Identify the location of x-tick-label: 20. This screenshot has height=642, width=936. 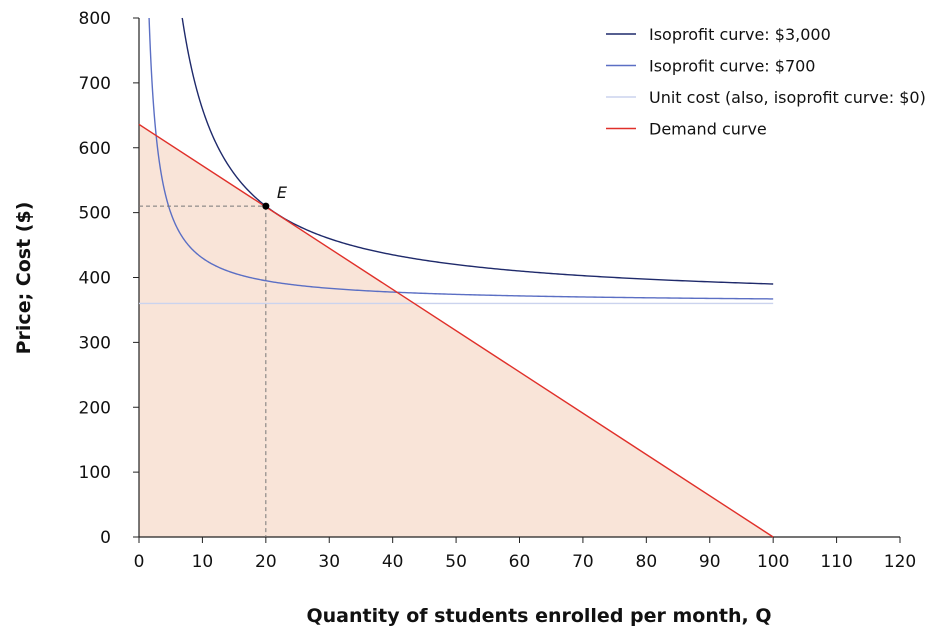
(266, 562).